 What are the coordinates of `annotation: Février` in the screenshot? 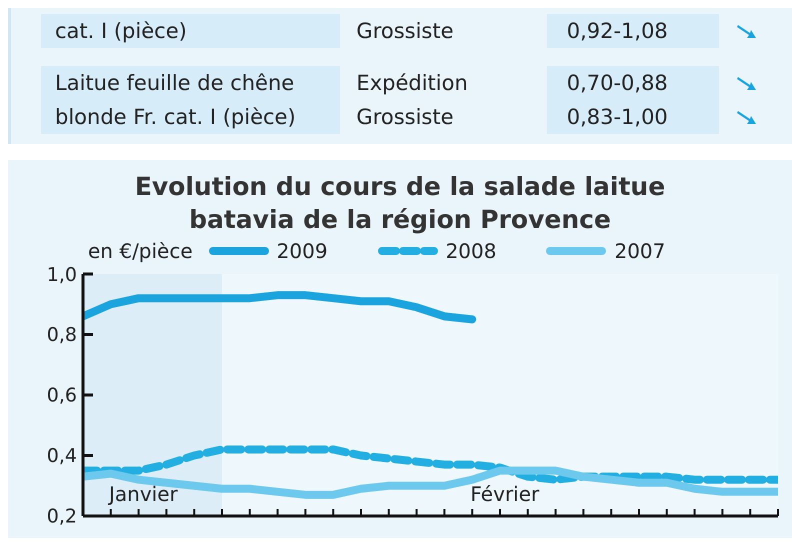 It's located at (505, 494).